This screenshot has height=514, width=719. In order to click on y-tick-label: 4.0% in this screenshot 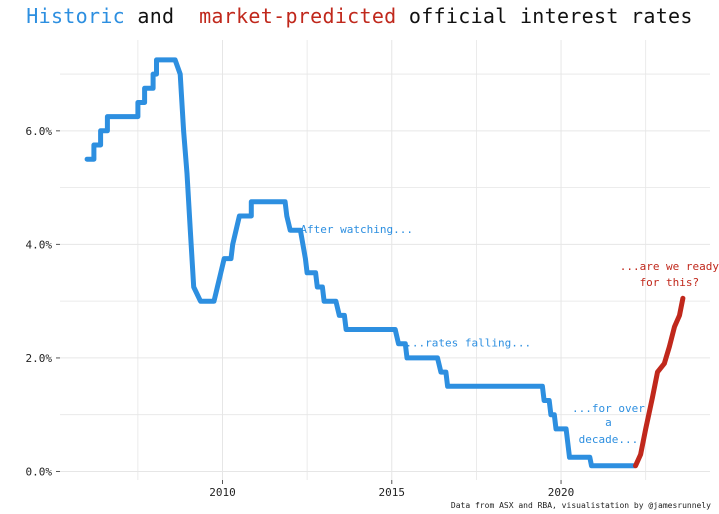, I will do `click(39, 244)`.